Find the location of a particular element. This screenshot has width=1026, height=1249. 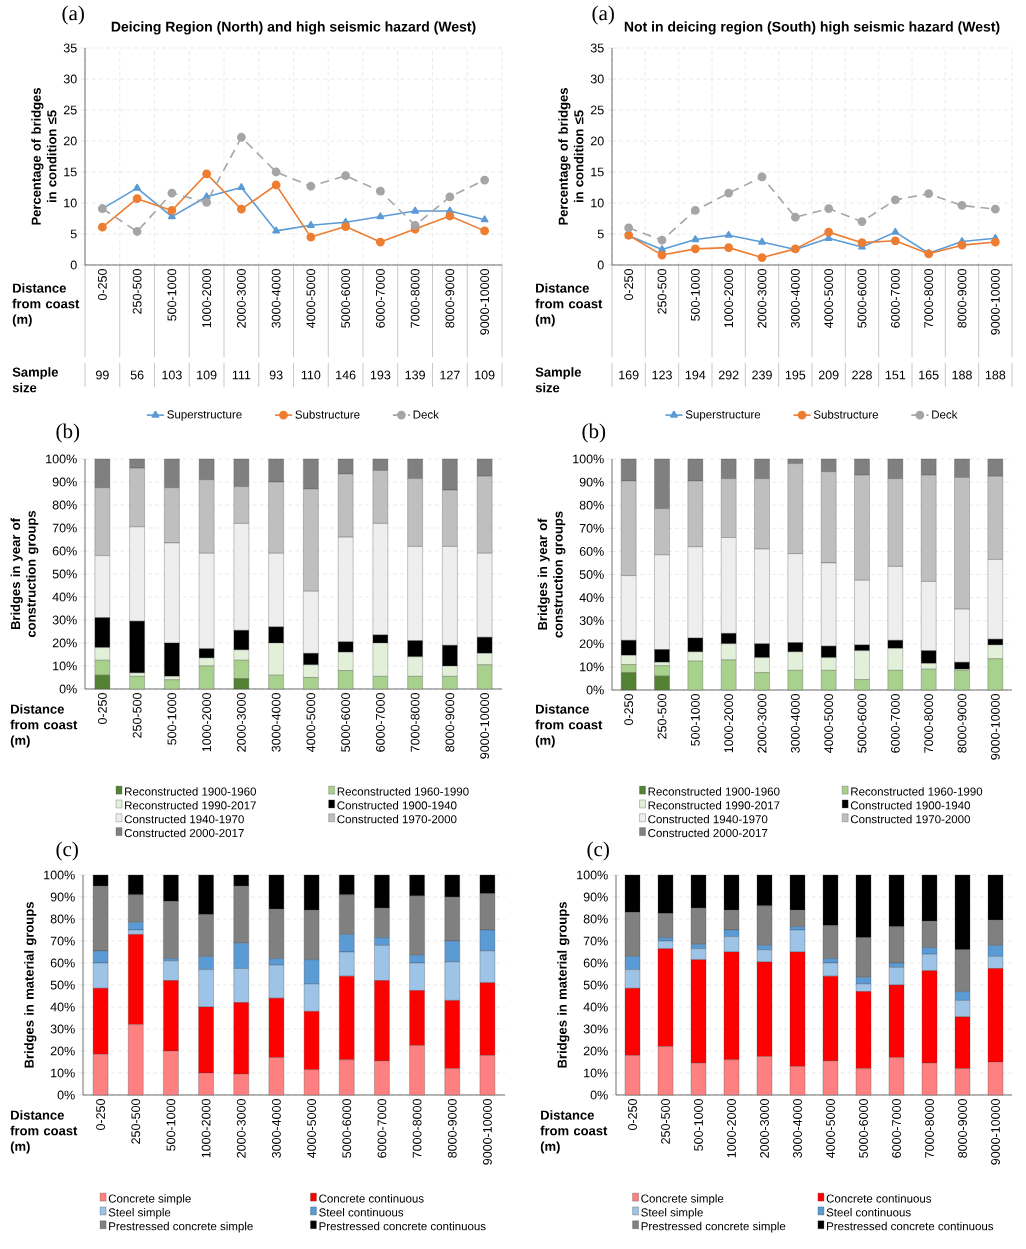

y-tick-label: 30 is located at coordinates (597, 79).